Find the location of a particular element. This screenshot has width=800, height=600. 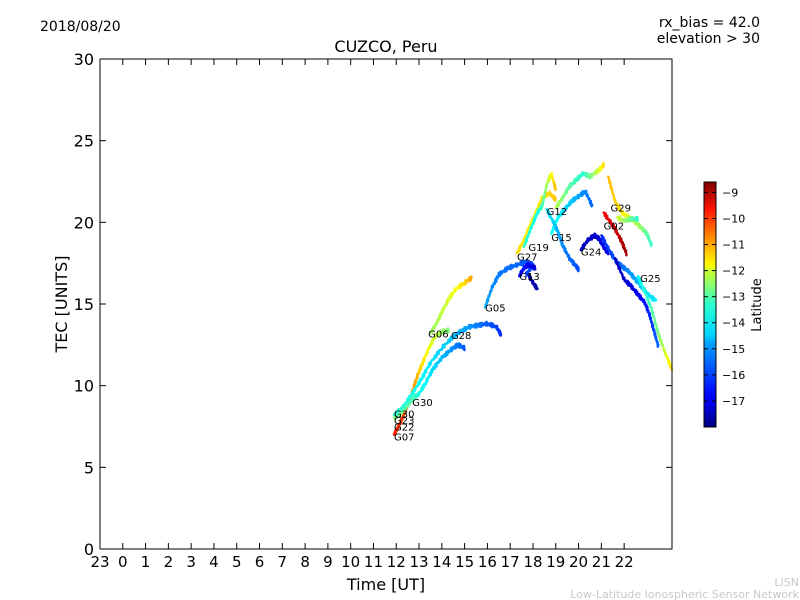

x-tick-label: 13 is located at coordinates (418, 562).